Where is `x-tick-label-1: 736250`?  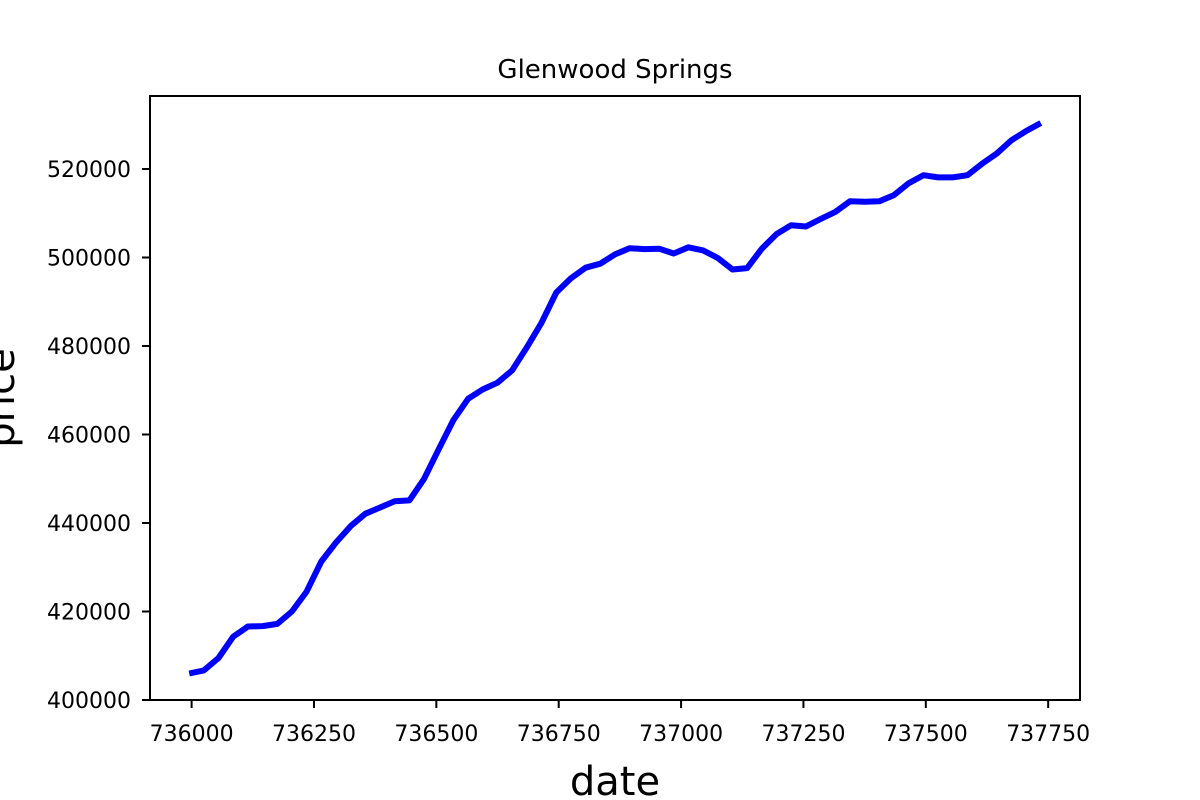 x-tick-label-1: 736250 is located at coordinates (314, 734).